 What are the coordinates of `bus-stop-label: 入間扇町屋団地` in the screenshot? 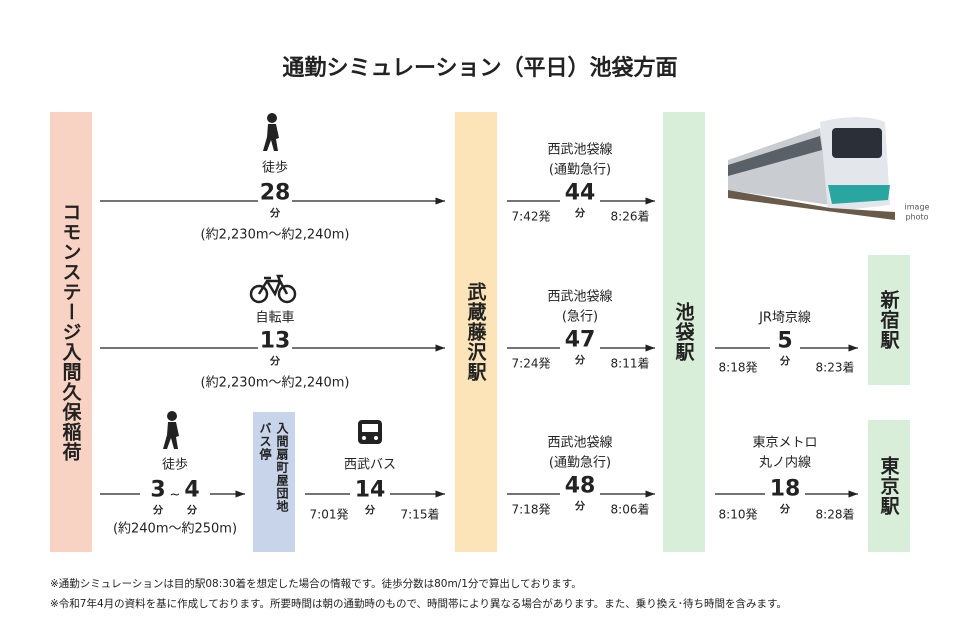 It's located at (282, 467).